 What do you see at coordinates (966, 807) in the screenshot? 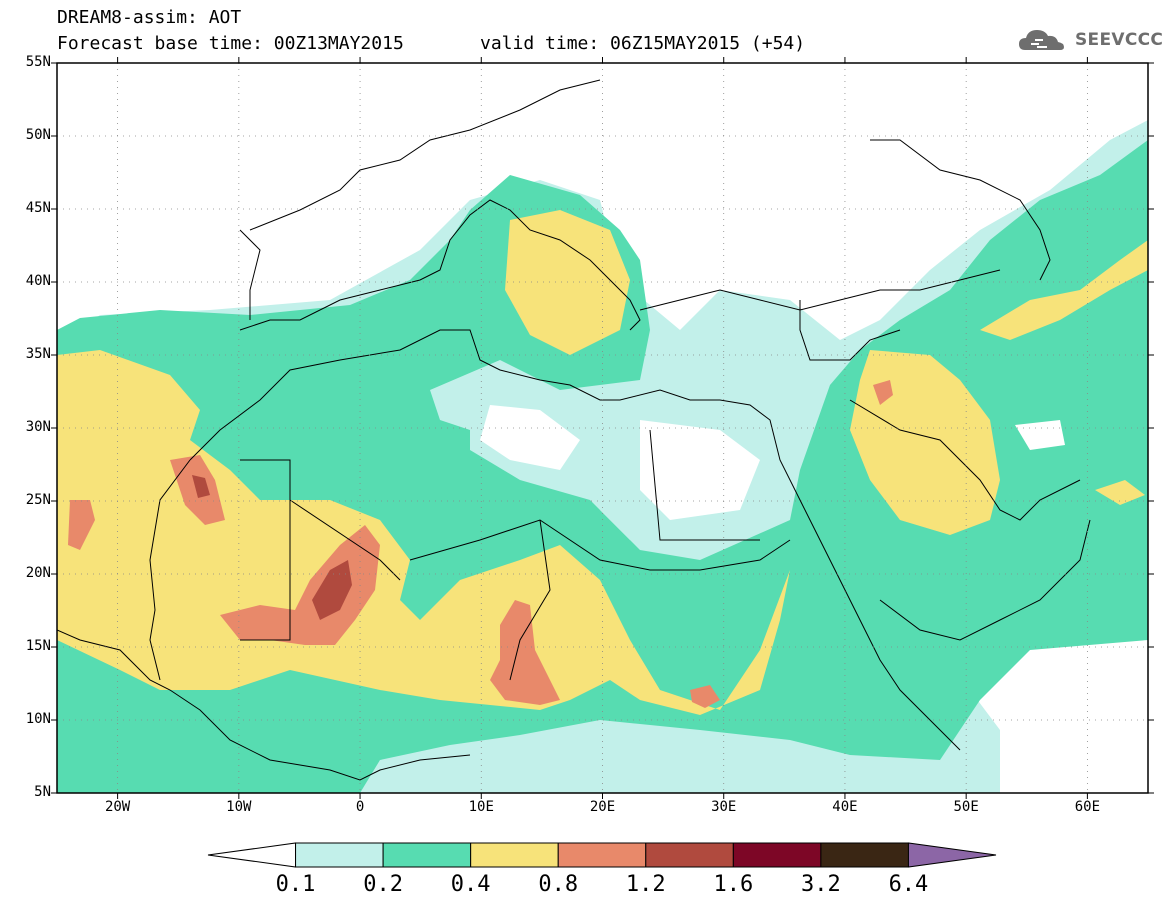
I see `lon-tick-label: 50E` at bounding box center [966, 807].